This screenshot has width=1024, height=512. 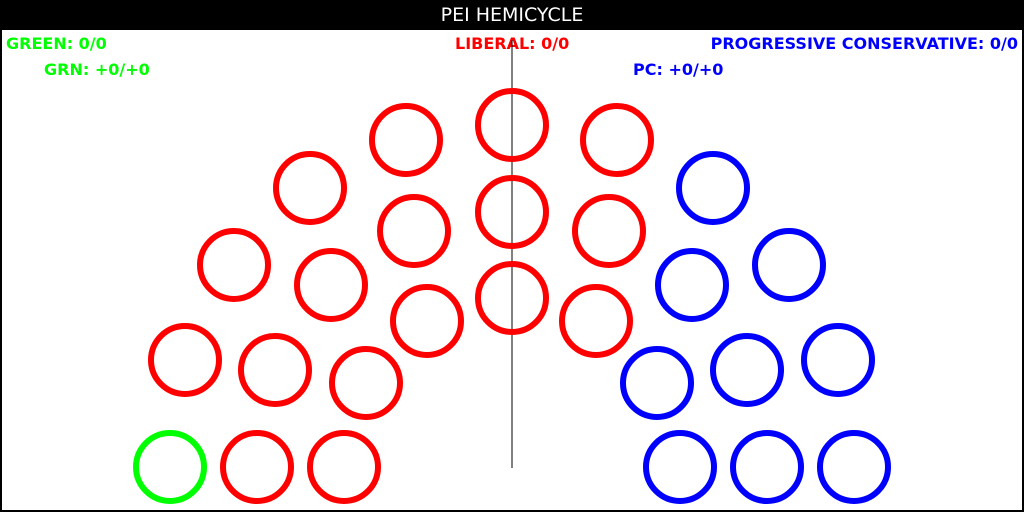 What do you see at coordinates (170, 467) in the screenshot?
I see `seat-green` at bounding box center [170, 467].